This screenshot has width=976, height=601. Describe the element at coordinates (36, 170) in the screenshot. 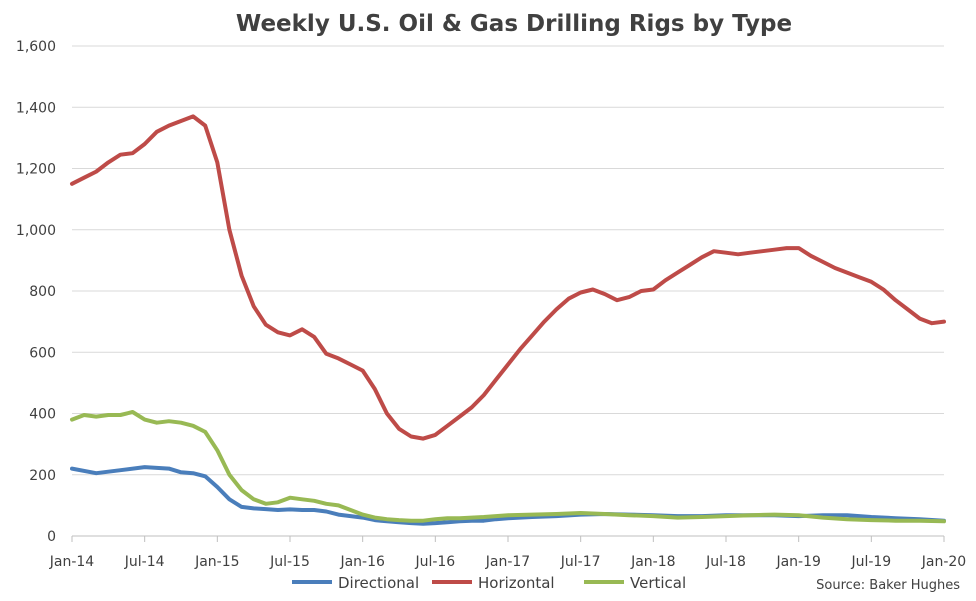

I see `y-tick-label: 1,200` at that location.